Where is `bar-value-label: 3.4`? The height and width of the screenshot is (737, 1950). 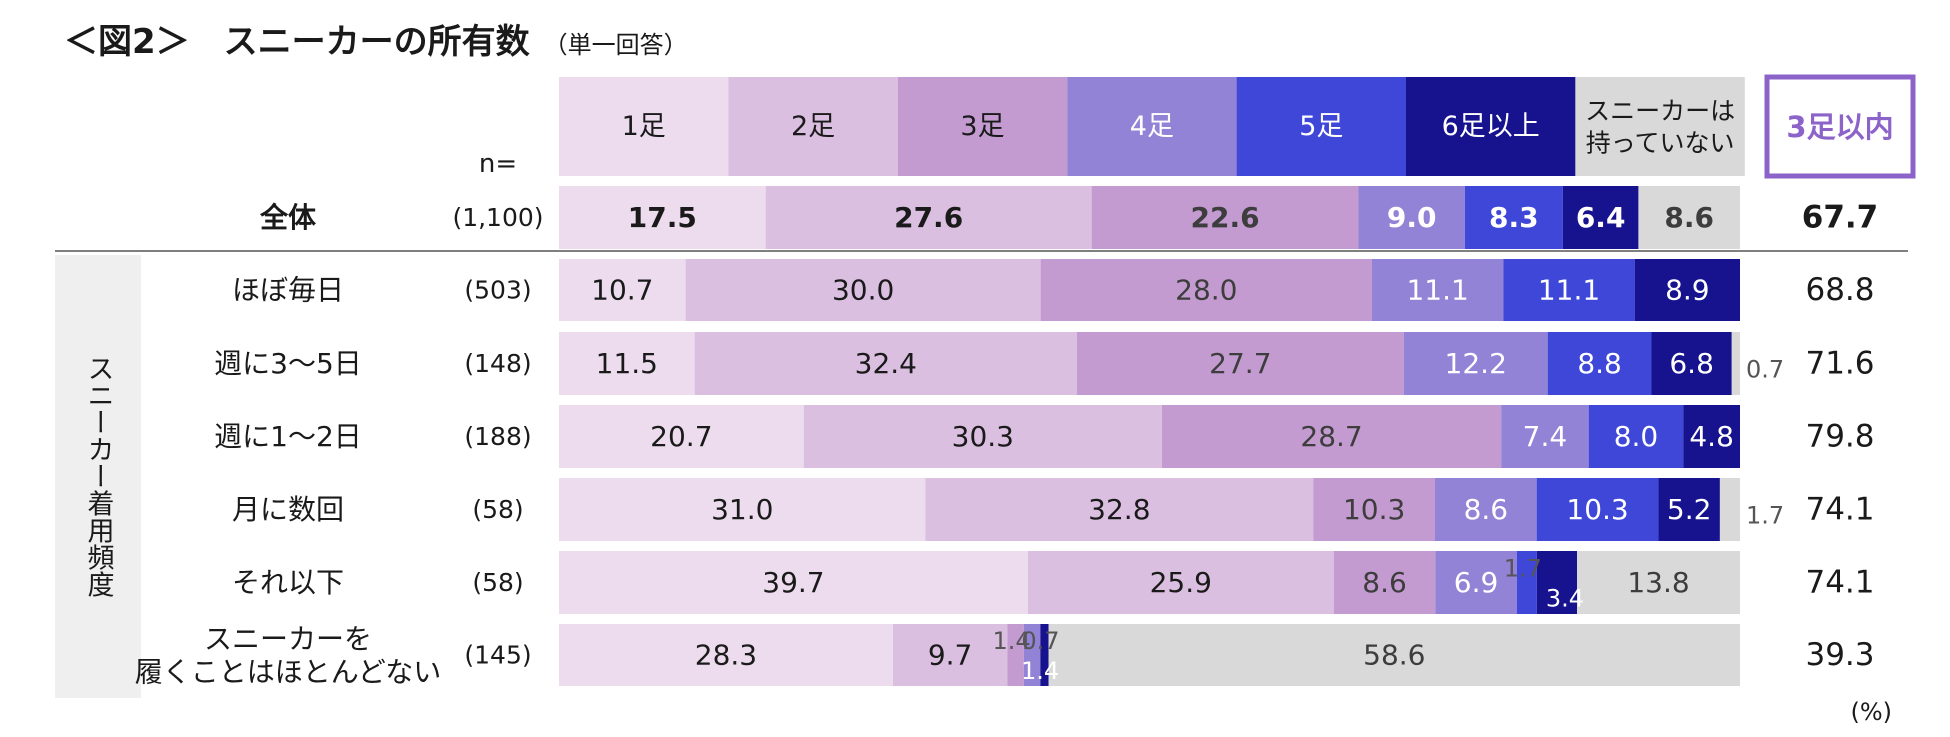
bar-value-label: 3.4 is located at coordinates (1565, 599).